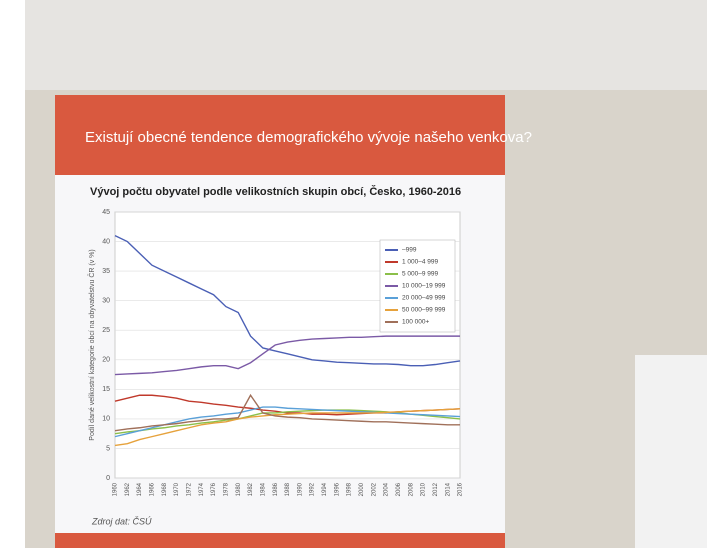 This screenshot has width=707, height=548. What do you see at coordinates (12, 274) in the screenshot?
I see `border` at bounding box center [12, 274].